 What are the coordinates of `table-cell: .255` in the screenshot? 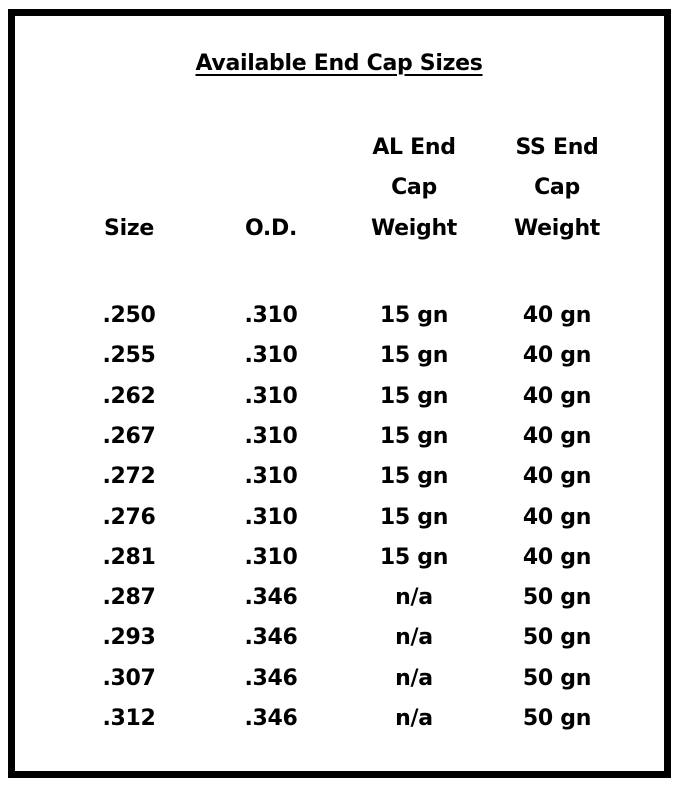 It's located at (129, 356).